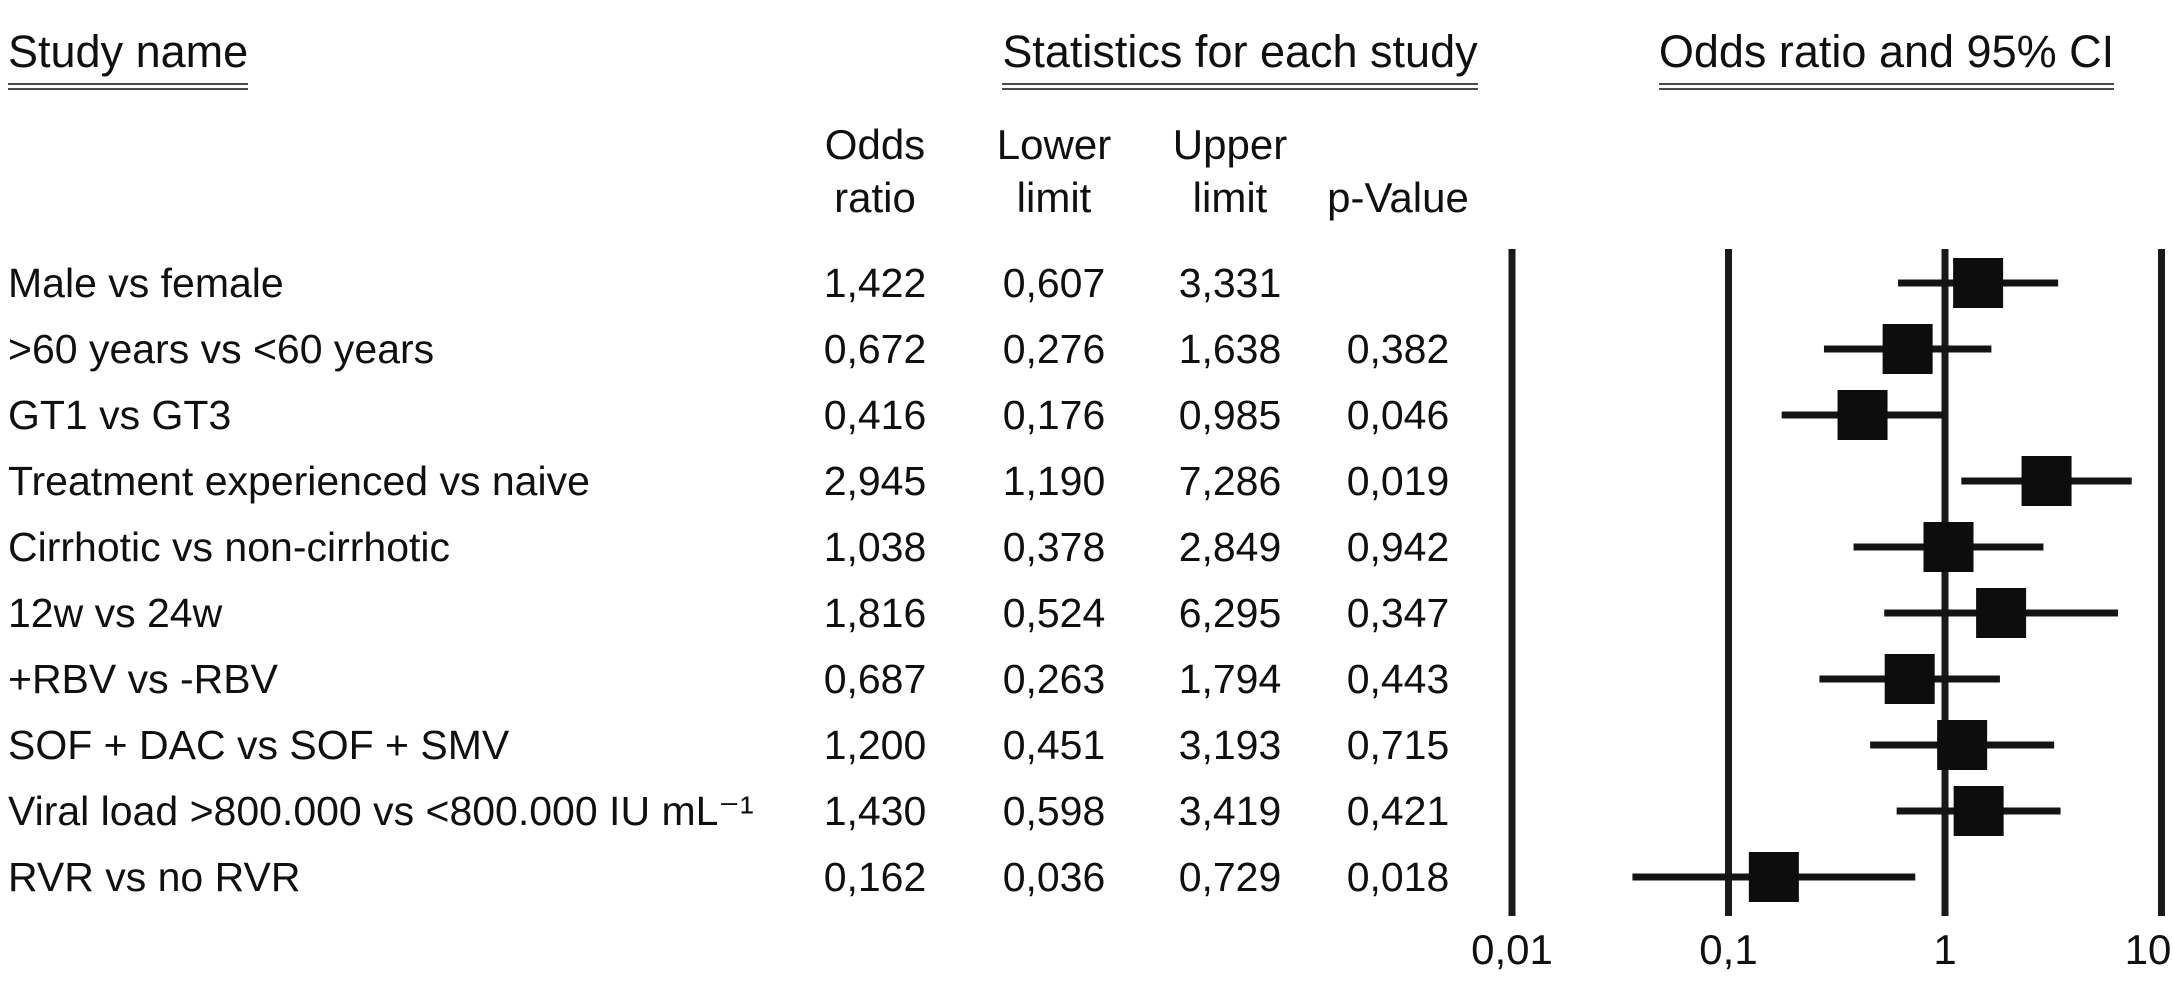 The width and height of the screenshot is (2173, 984). What do you see at coordinates (875, 349) in the screenshot?
I see `odds-ratio-value: 0,672` at bounding box center [875, 349].